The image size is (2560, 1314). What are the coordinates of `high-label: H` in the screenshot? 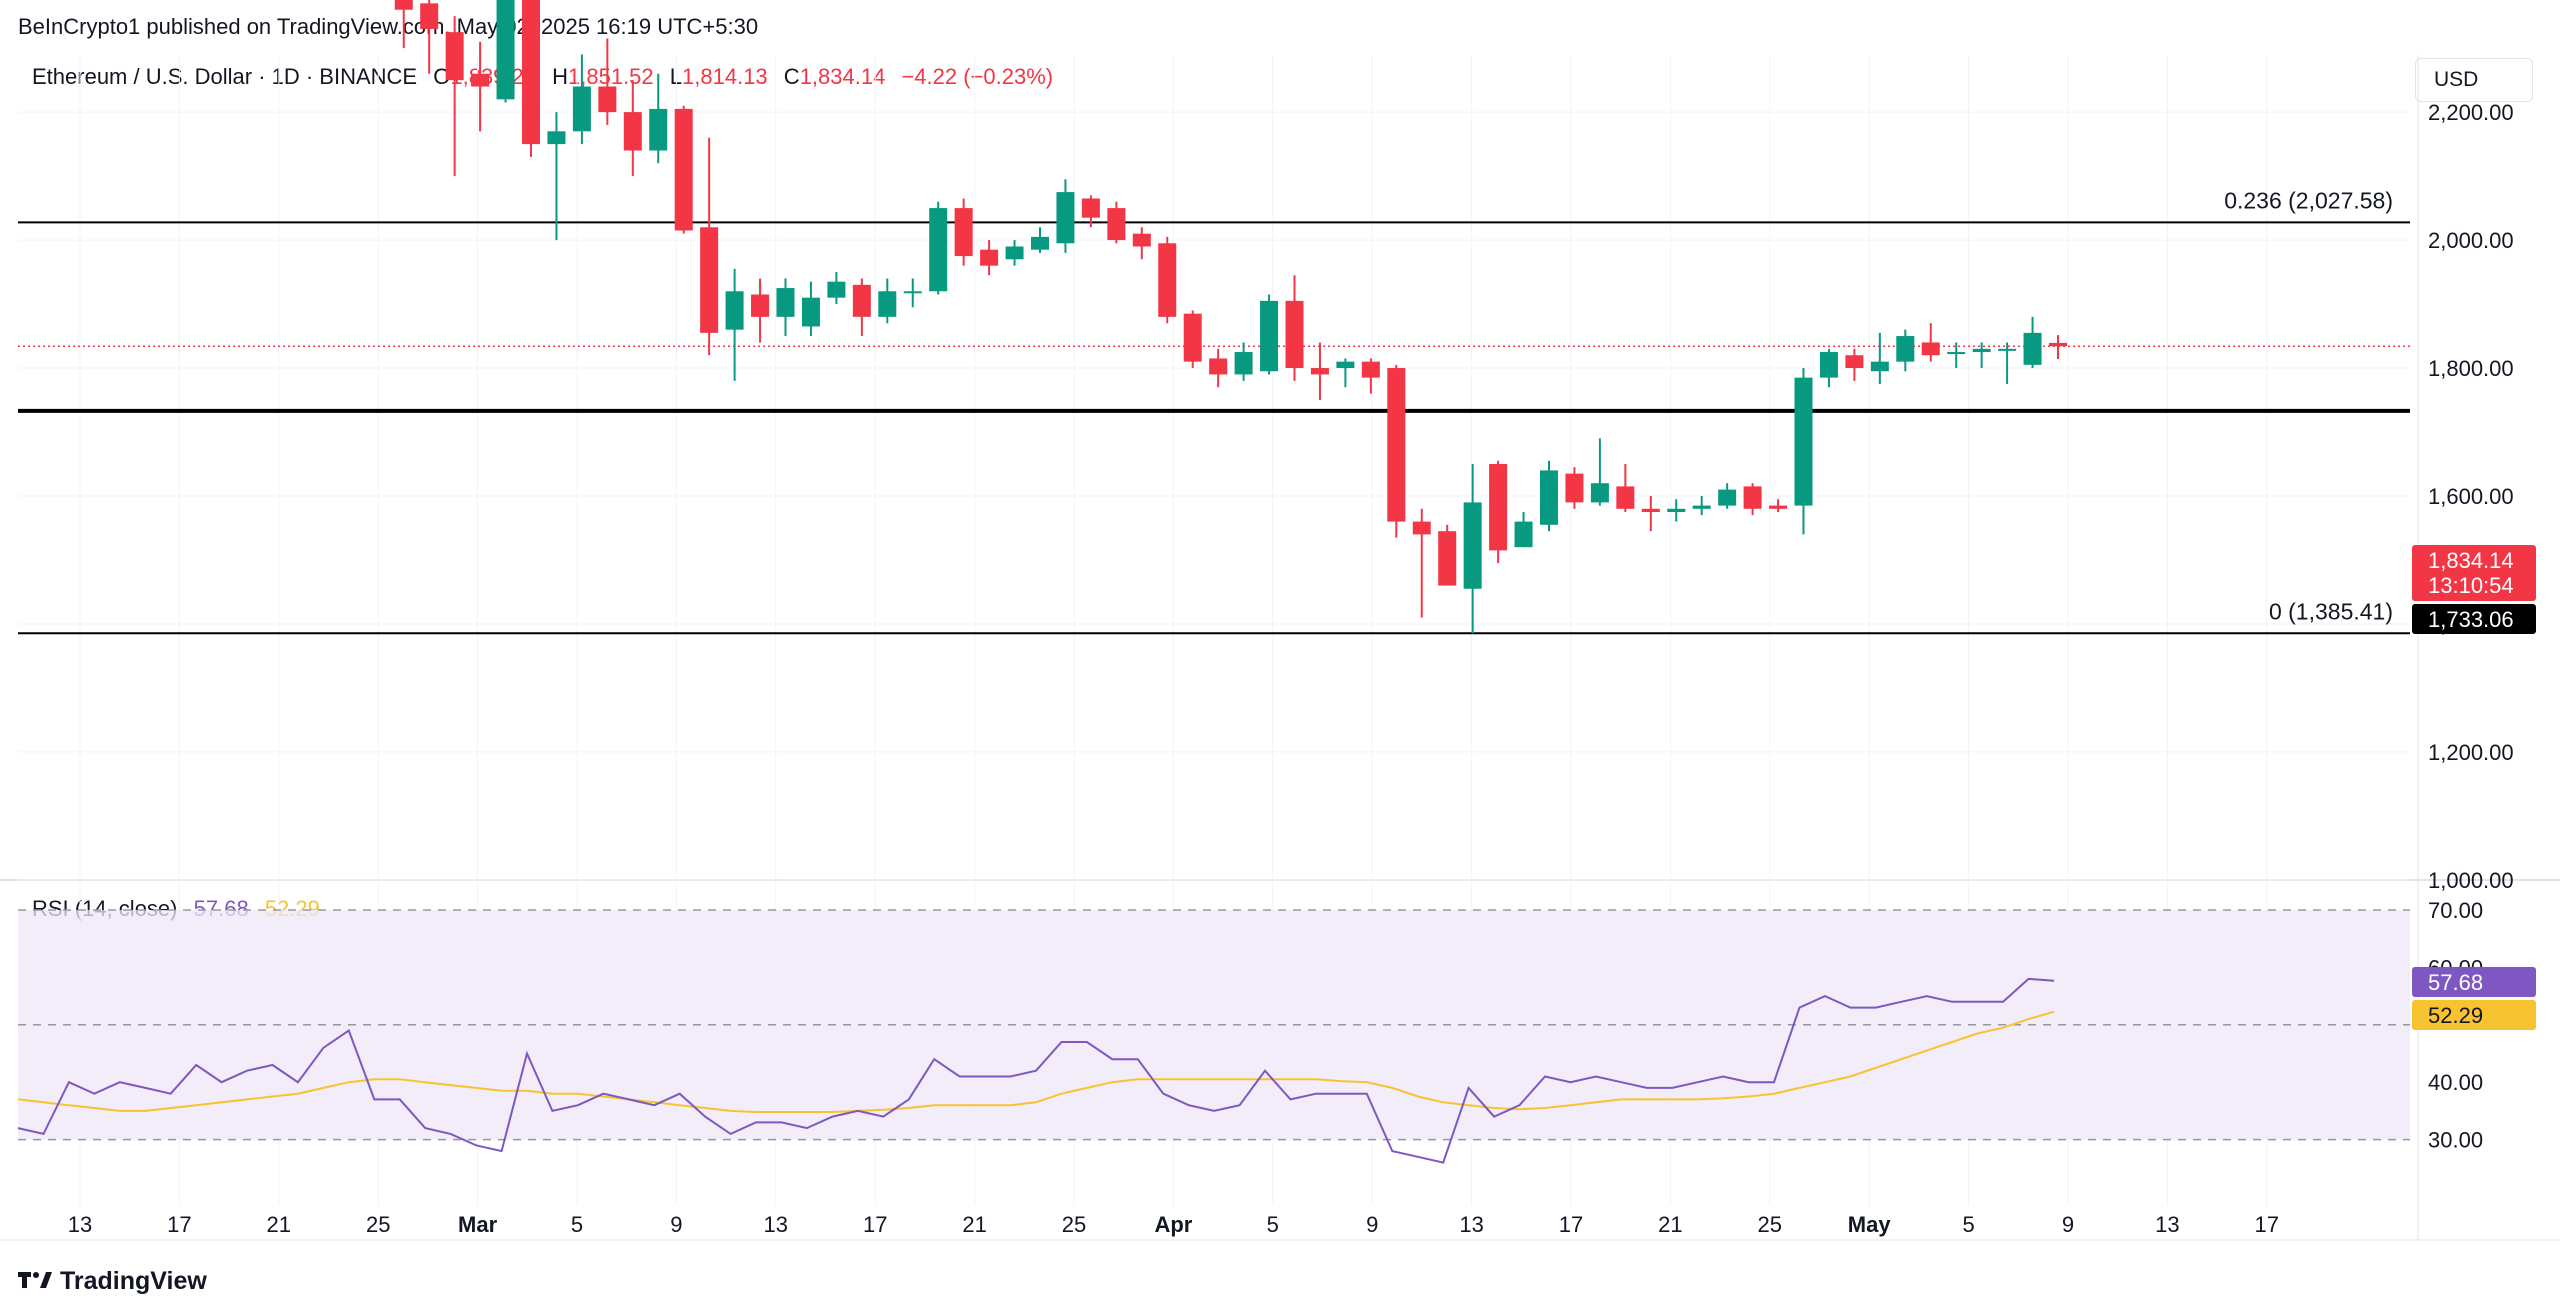 It's located at (560, 76).